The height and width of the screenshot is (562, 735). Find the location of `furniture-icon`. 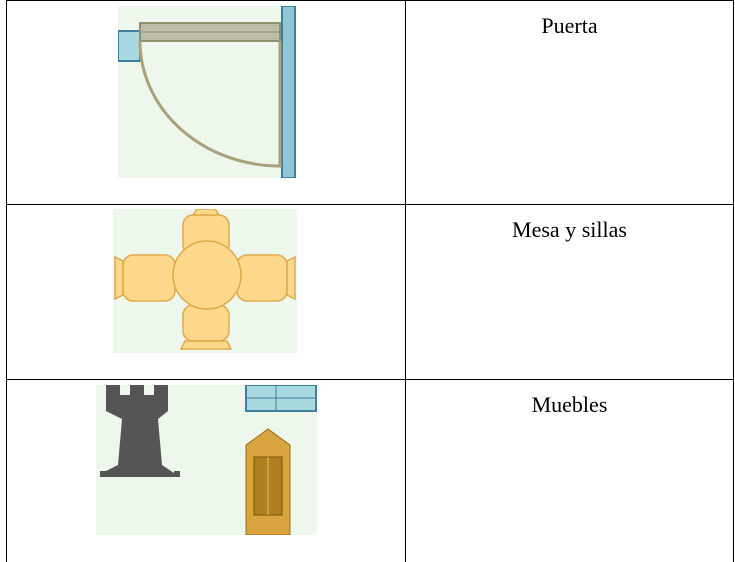

furniture-icon is located at coordinates (206, 460).